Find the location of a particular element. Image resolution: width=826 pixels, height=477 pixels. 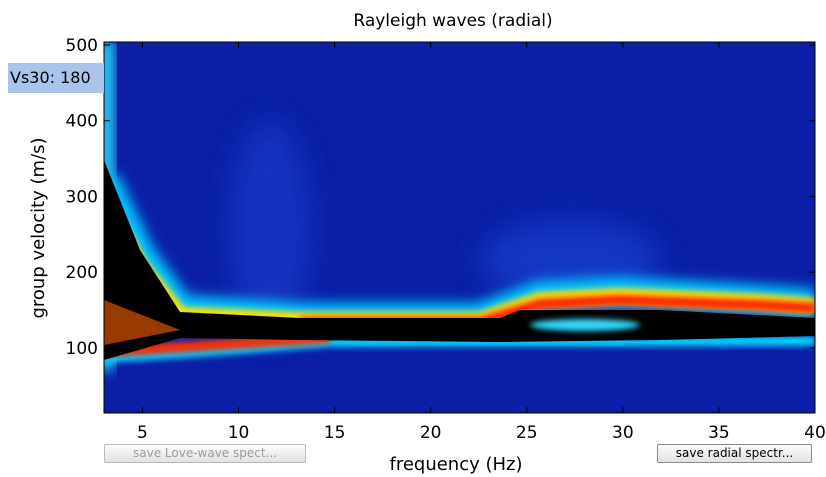

y-axis-label: group velocity (m/s) is located at coordinates (38, 227).